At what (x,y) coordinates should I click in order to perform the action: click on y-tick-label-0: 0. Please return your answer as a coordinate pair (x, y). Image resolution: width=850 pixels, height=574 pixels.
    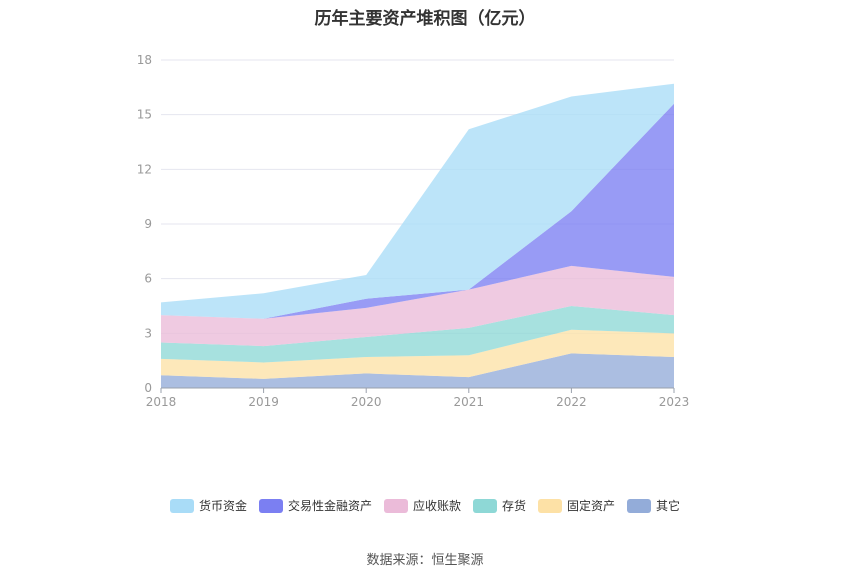
    Looking at the image, I should click on (148, 388).